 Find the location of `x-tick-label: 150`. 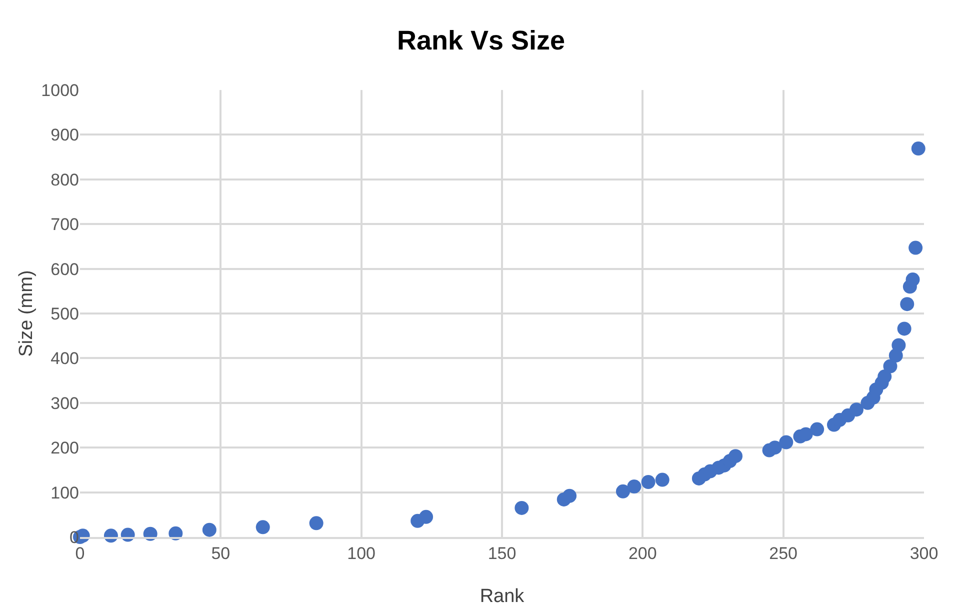

x-tick-label: 150 is located at coordinates (502, 554).